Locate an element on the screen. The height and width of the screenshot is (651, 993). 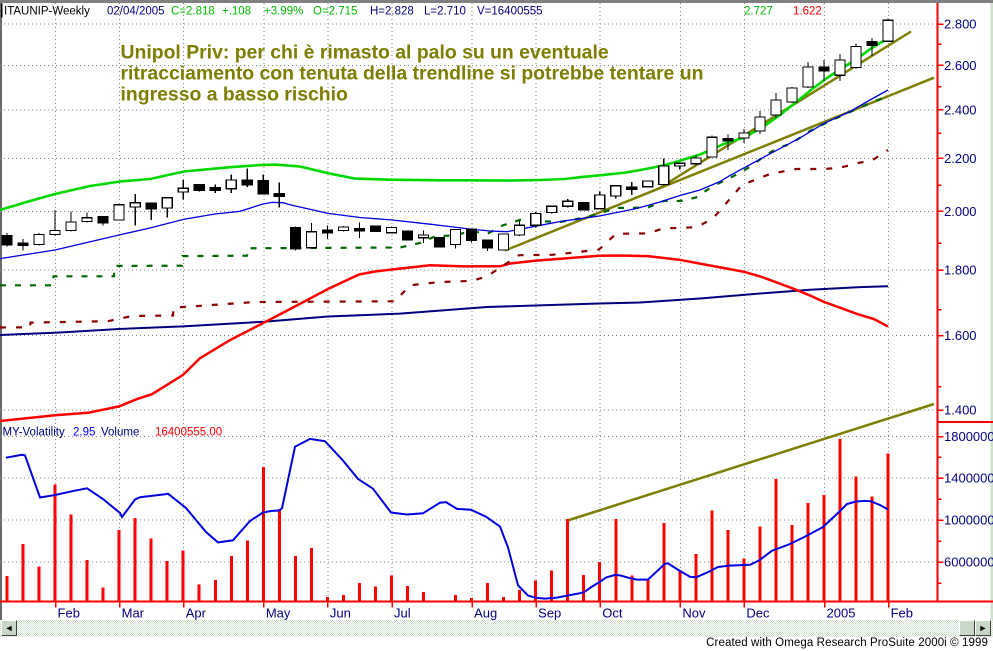
svg-text: O=2.715 is located at coordinates (335, 12).